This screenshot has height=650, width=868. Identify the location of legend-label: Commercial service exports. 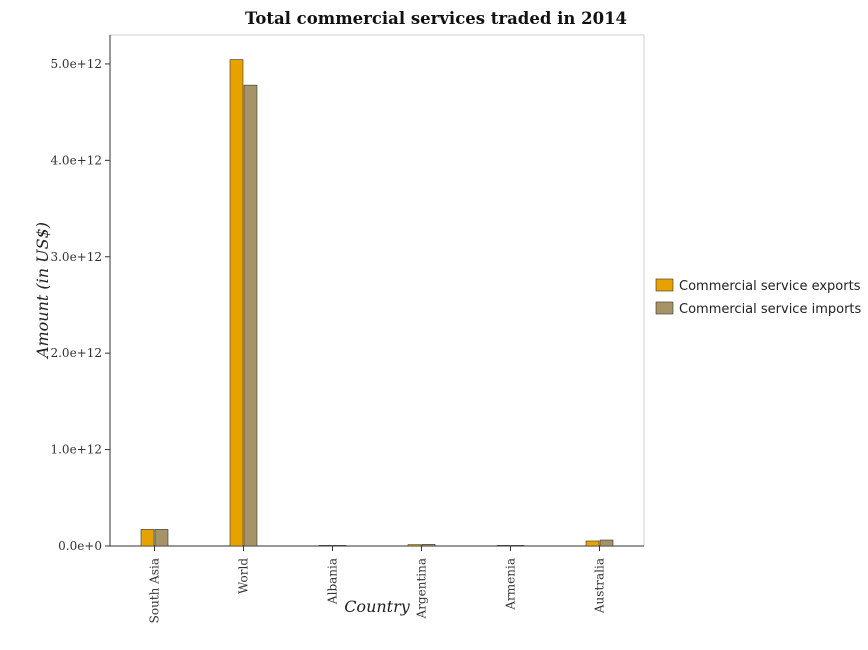
(770, 286).